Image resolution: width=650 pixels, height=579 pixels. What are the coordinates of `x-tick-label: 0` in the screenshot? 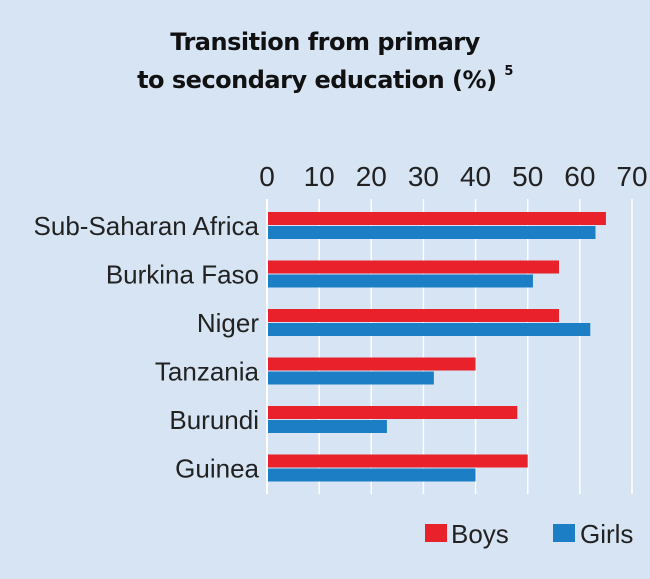 It's located at (267, 176).